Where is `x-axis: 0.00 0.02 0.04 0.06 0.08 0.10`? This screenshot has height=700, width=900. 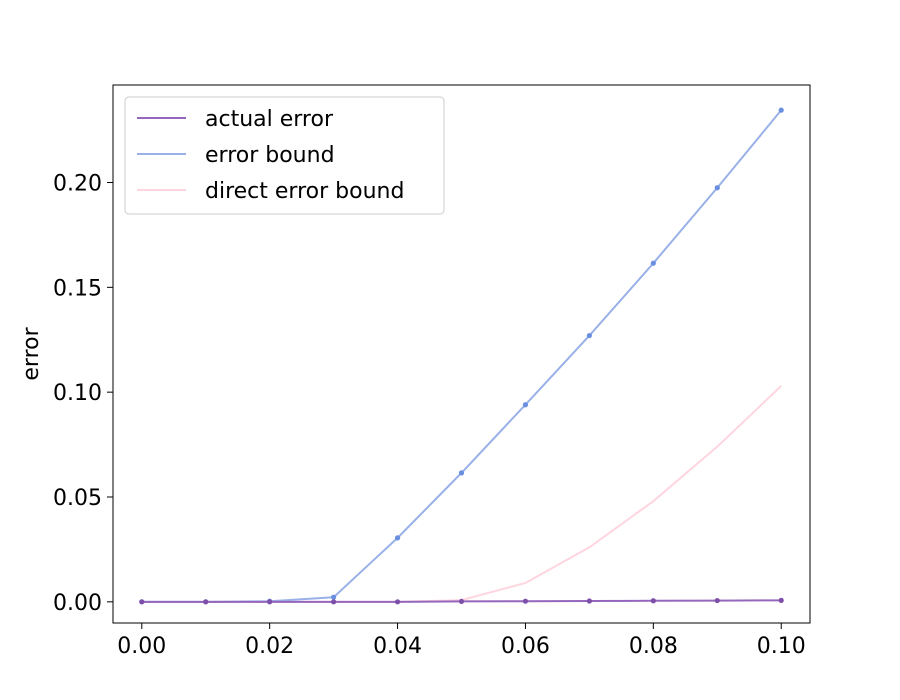
x-axis: 0.00 0.02 0.04 0.06 0.08 0.10 is located at coordinates (461, 641).